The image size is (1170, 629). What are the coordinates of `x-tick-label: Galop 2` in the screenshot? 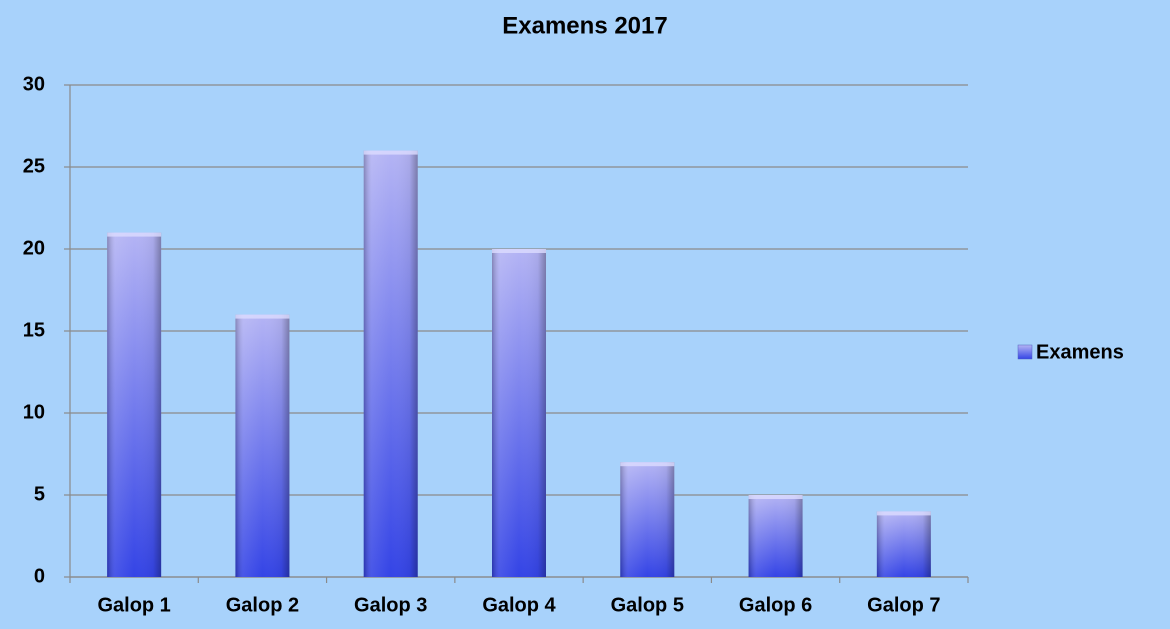 It's located at (262, 605).